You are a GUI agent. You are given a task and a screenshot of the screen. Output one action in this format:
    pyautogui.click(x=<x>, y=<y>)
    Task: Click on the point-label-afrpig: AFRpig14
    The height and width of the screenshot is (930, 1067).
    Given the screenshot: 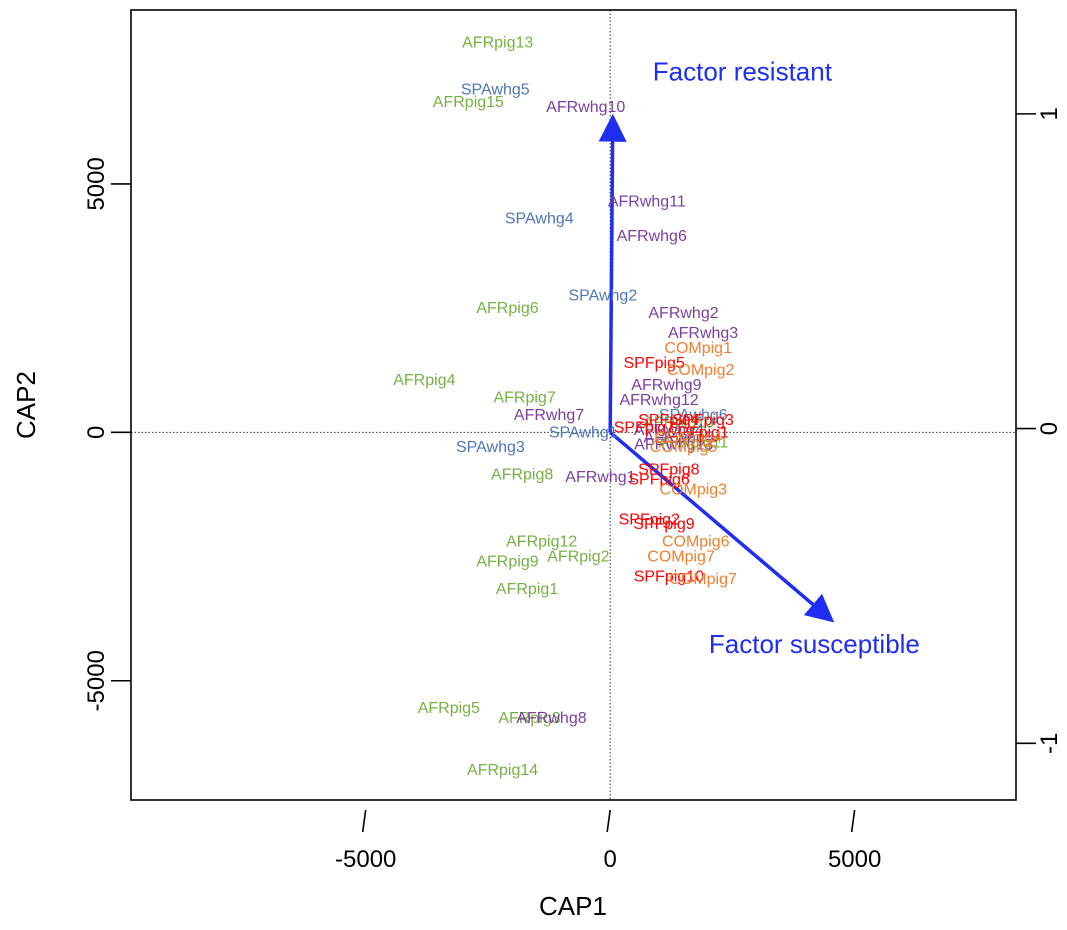 What is the action you would take?
    pyautogui.click(x=502, y=770)
    